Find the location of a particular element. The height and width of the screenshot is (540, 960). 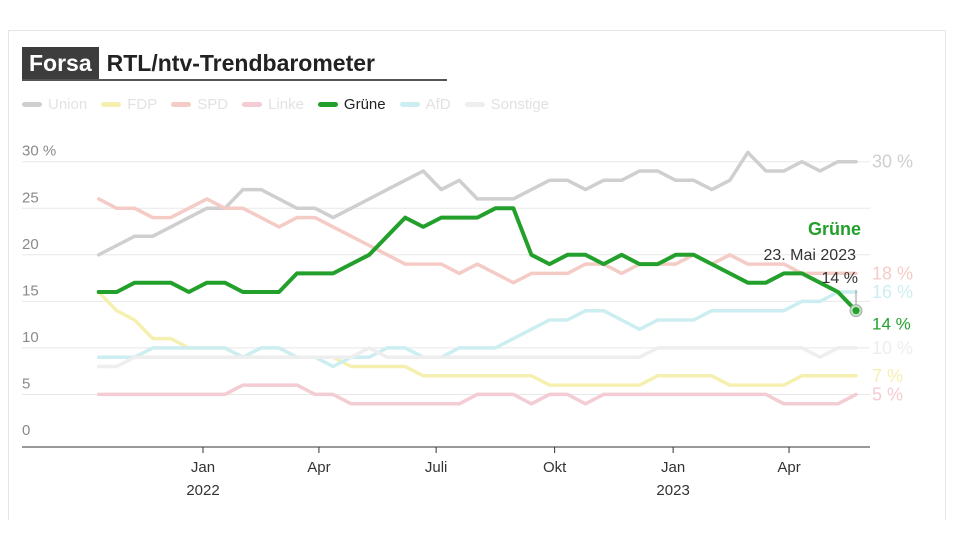

x-tick-year: 2023 is located at coordinates (672, 490).